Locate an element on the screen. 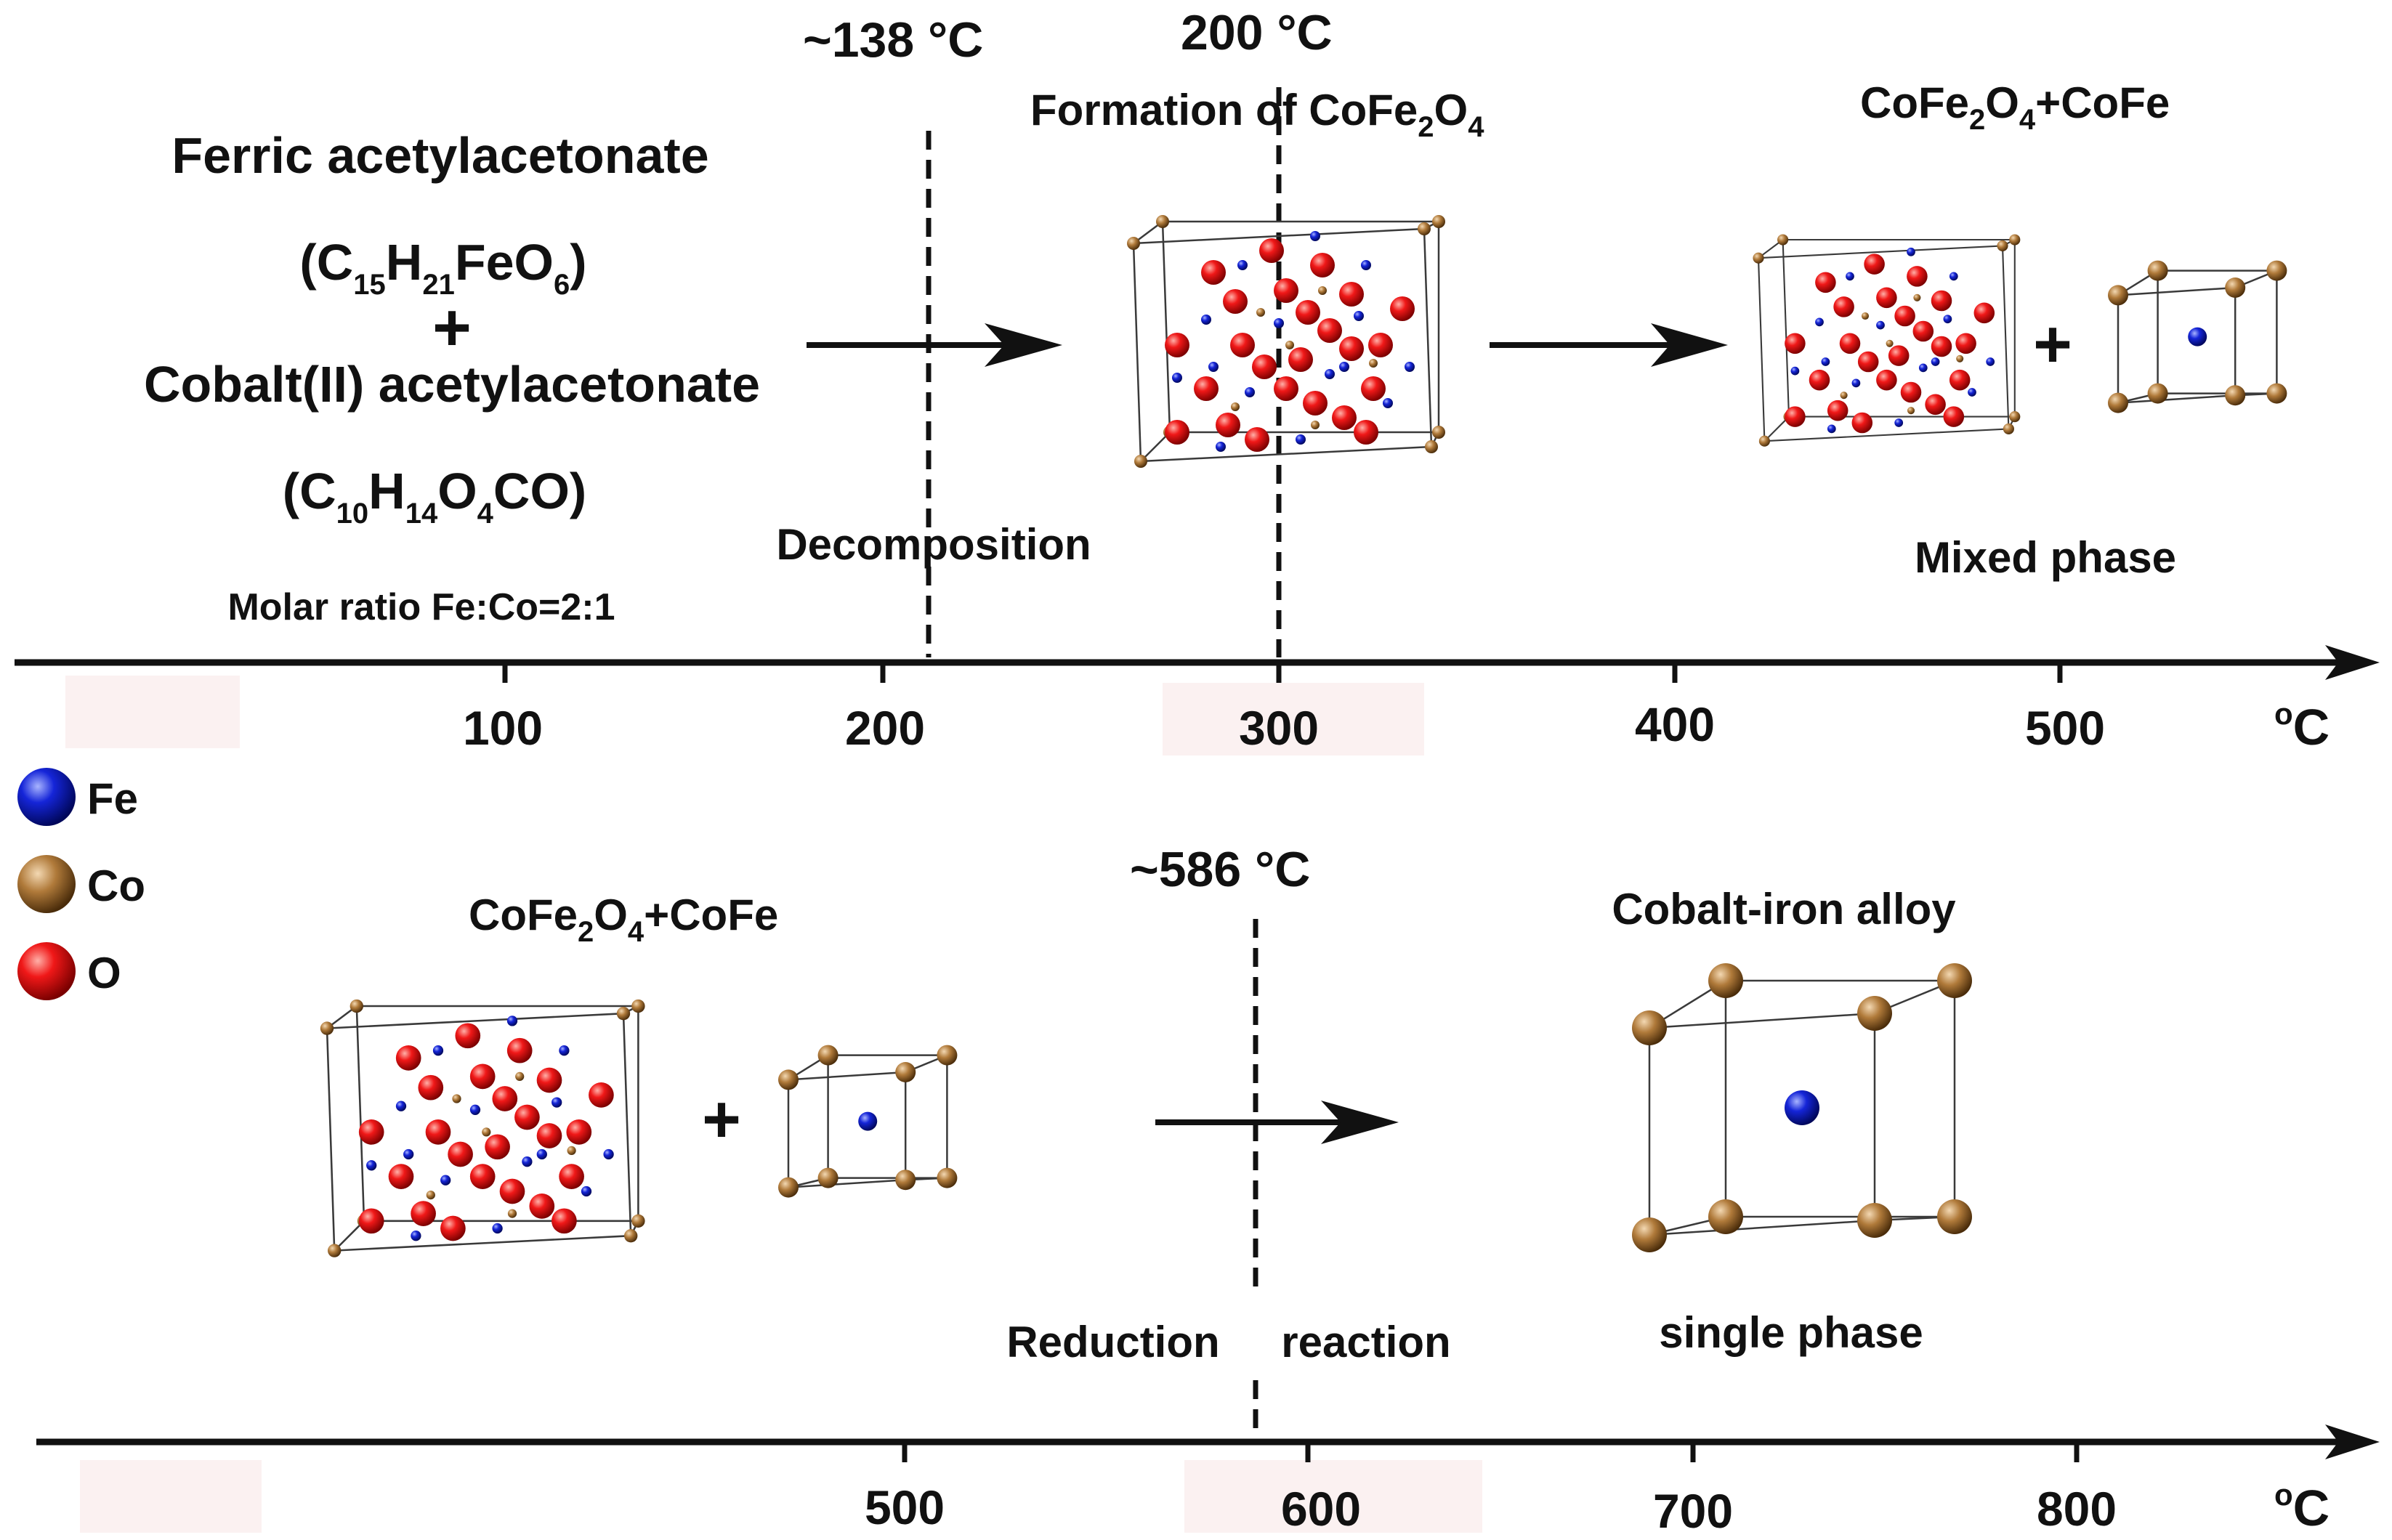 This screenshot has width=2392, height=1540. bcc-crystal-bottom-small is located at coordinates (868, 1121).